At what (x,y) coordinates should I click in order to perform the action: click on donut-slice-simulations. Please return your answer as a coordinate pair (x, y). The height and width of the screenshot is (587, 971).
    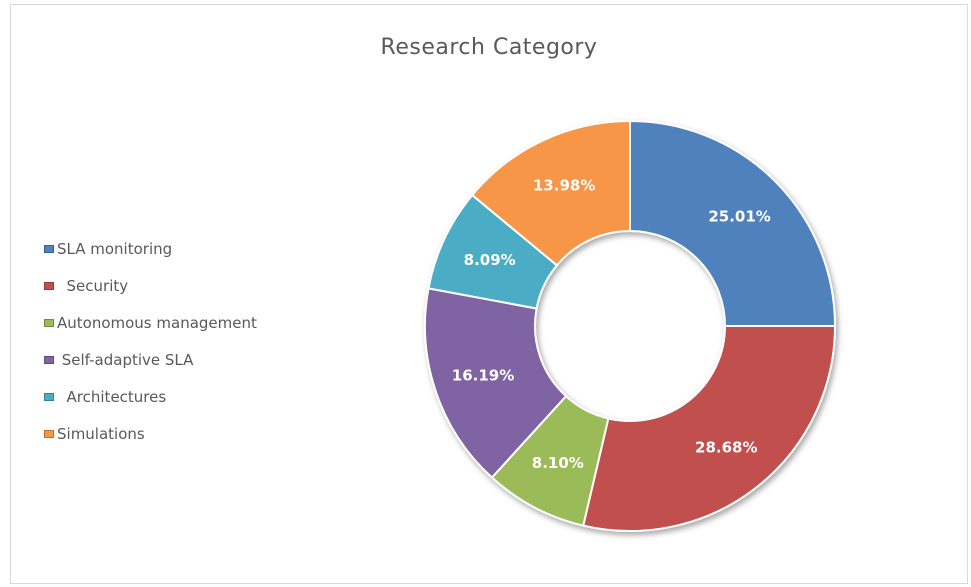
    Looking at the image, I should click on (550, 193).